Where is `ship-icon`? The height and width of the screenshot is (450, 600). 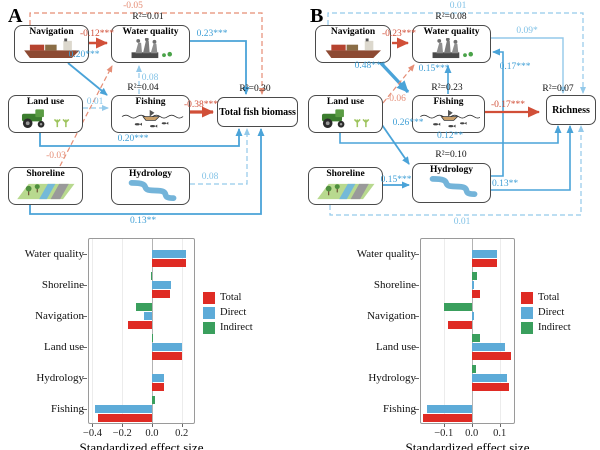 ship-icon is located at coordinates (353, 48).